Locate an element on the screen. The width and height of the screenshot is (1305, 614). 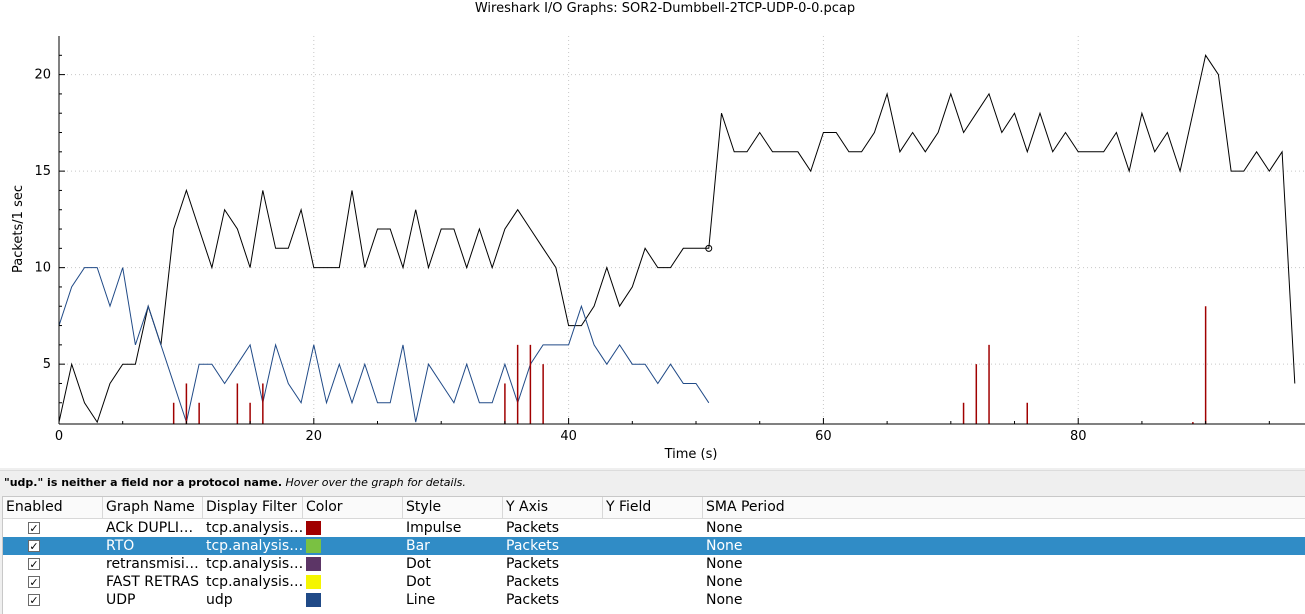
header-graph-name: Graph Name is located at coordinates (153, 507).